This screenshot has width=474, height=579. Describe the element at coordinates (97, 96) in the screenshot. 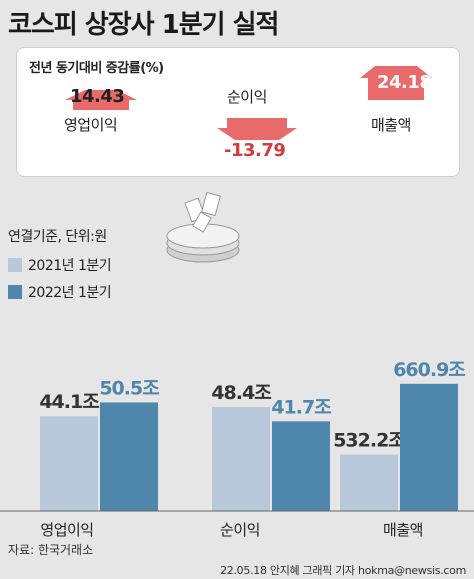

I see `metric-value-operating: 14.43` at that location.